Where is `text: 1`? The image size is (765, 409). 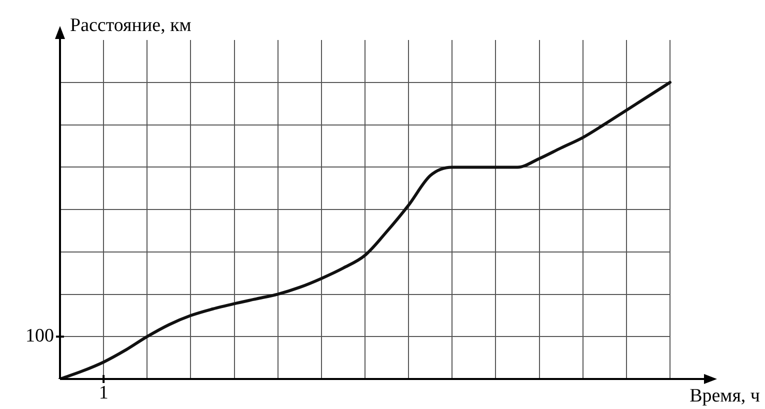 text: 1 is located at coordinates (103, 393).